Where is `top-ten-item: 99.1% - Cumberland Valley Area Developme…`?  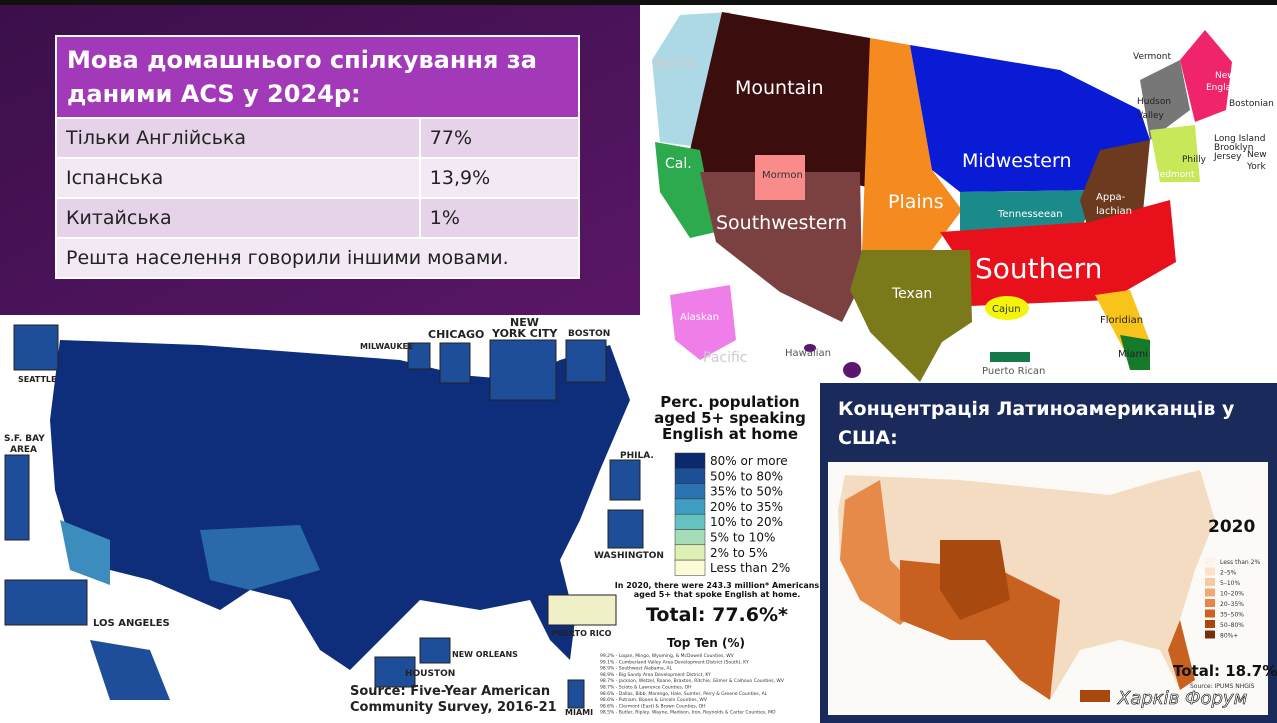 top-ten-item: 99.1% - Cumberland Valley Area Developme… is located at coordinates (674, 662).